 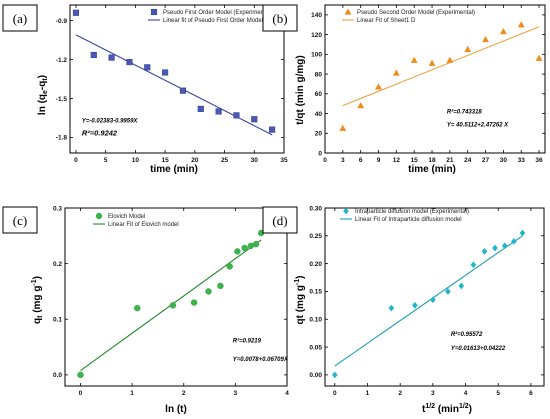 What do you see at coordinates (397, 160) in the screenshot?
I see `panel-b-x-tick-label: 12` at bounding box center [397, 160].